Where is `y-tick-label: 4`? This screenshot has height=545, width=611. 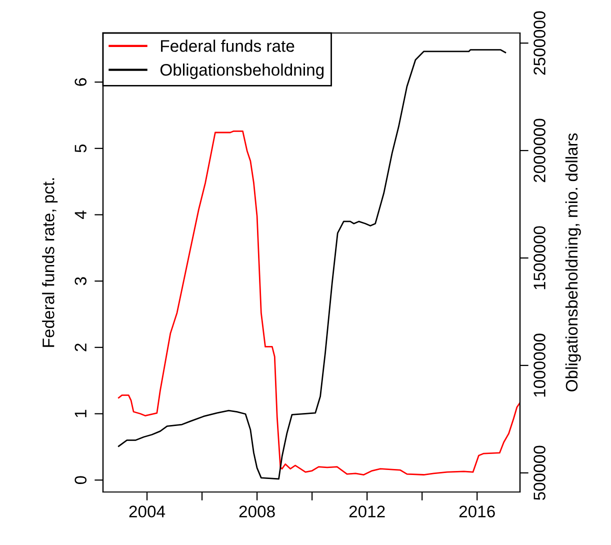
y-tick-label: 4 is located at coordinates (80, 214).